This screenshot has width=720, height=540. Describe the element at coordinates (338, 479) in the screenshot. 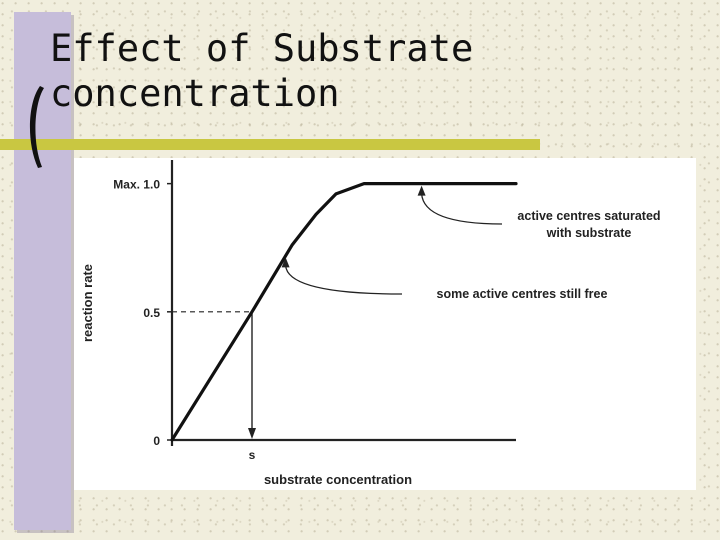

I see `x-axis-label: substrate concentration` at that location.